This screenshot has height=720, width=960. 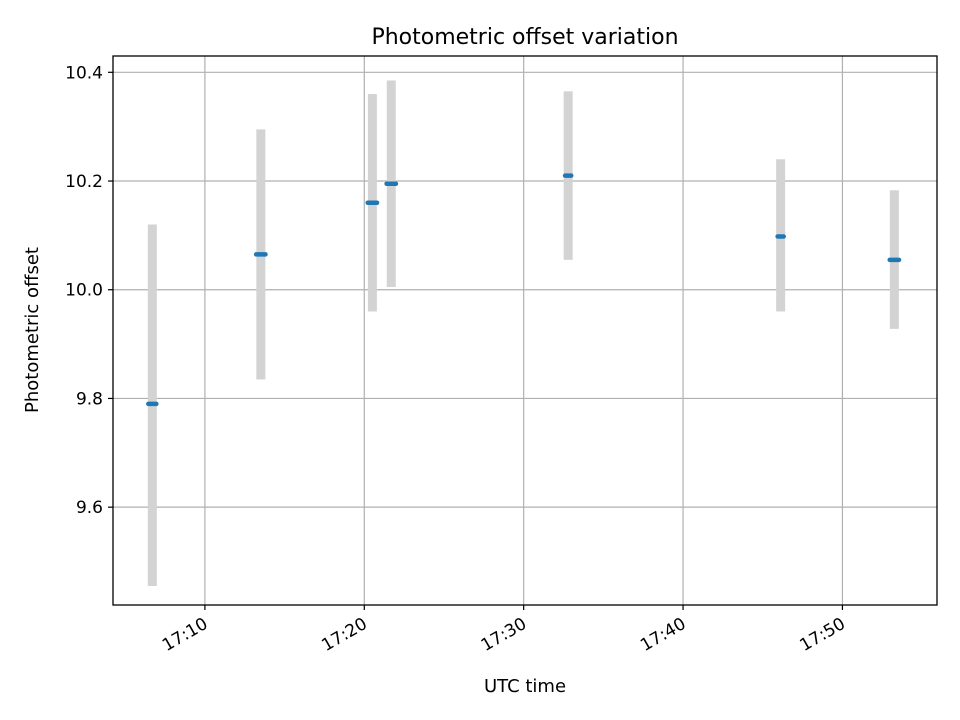 I want to click on y-tick-label: 9.6, so click(x=89, y=508).